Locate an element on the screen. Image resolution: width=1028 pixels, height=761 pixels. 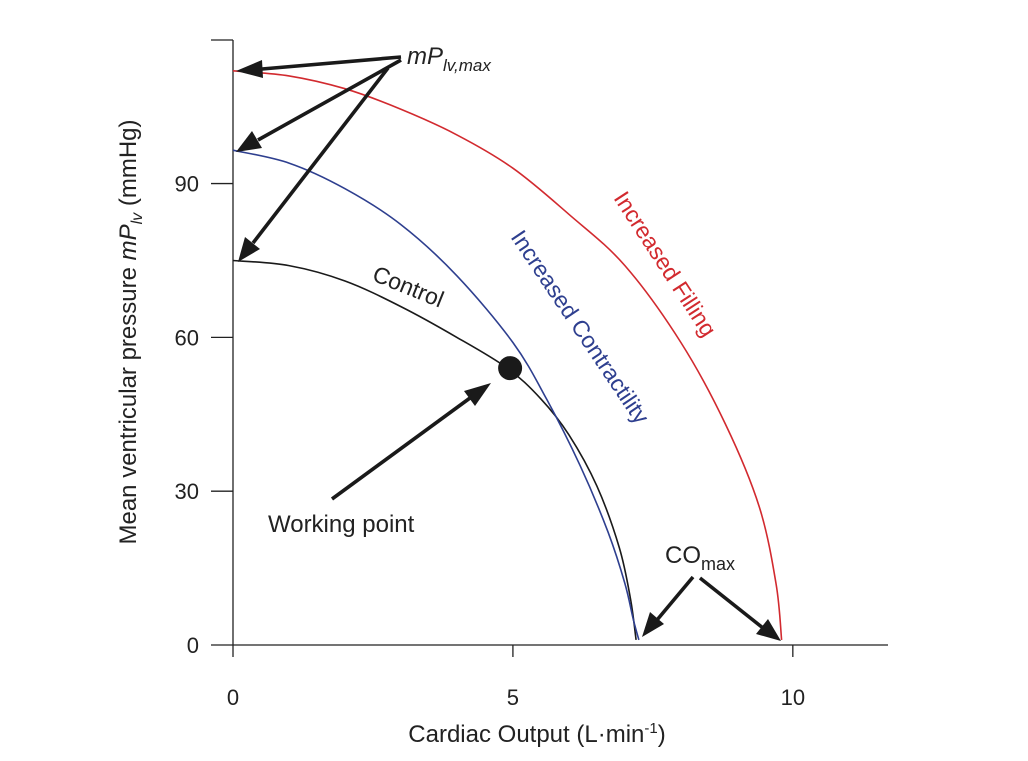
mplv-max-arrows is located at coordinates (319, 158).